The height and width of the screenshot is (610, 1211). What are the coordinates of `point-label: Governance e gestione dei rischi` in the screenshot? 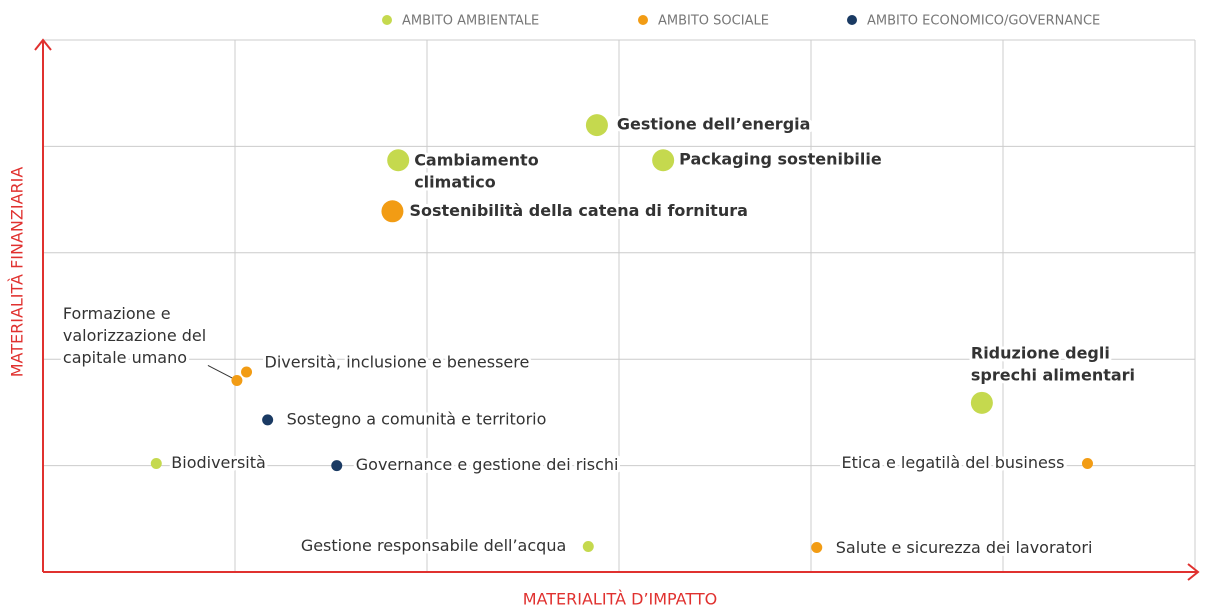 It's located at (487, 464).